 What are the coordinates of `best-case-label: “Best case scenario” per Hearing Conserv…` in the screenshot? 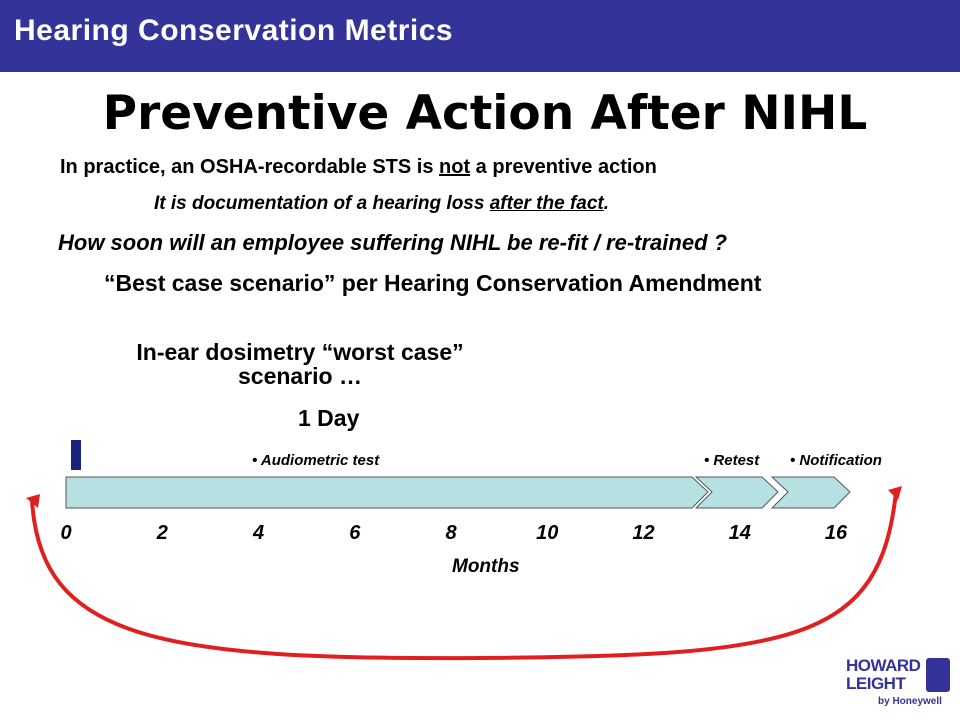 It's located at (433, 283).